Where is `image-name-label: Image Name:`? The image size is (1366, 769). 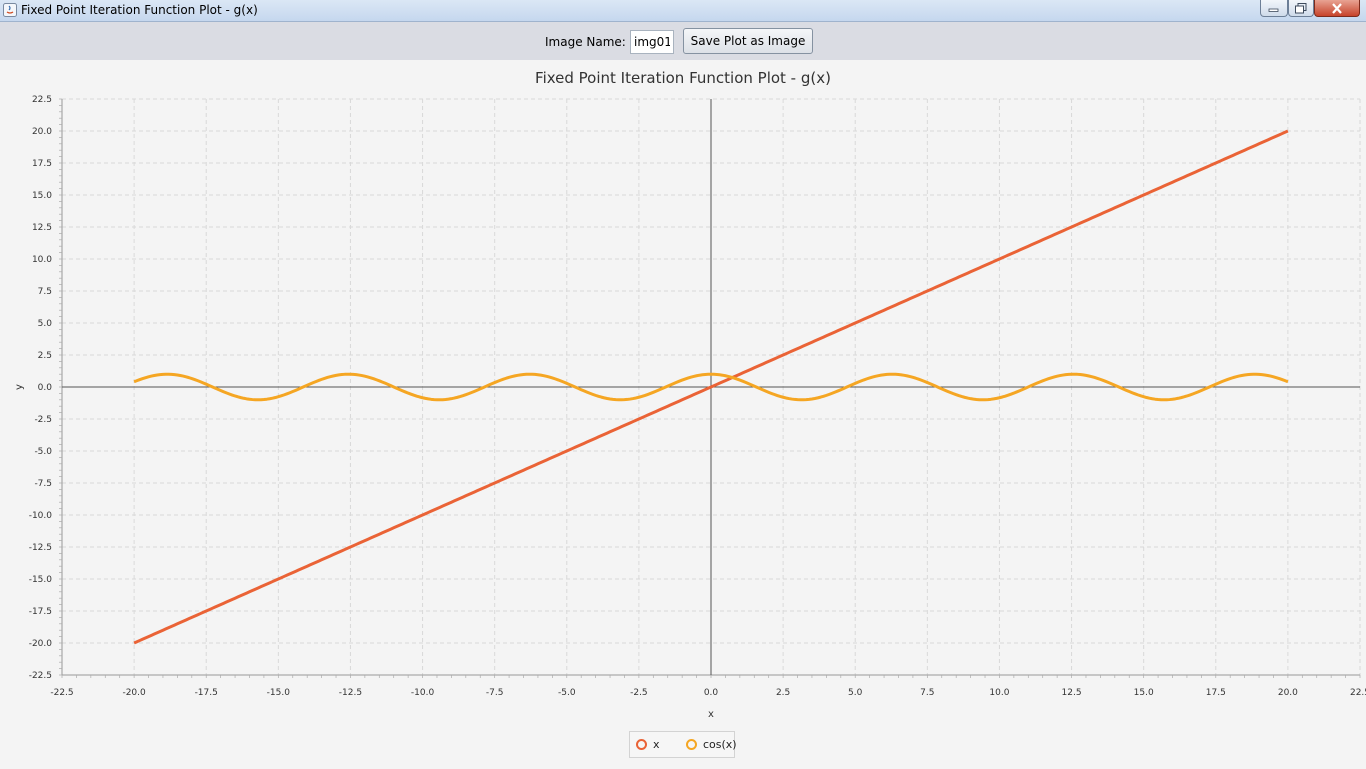 image-name-label: Image Name: is located at coordinates (585, 42).